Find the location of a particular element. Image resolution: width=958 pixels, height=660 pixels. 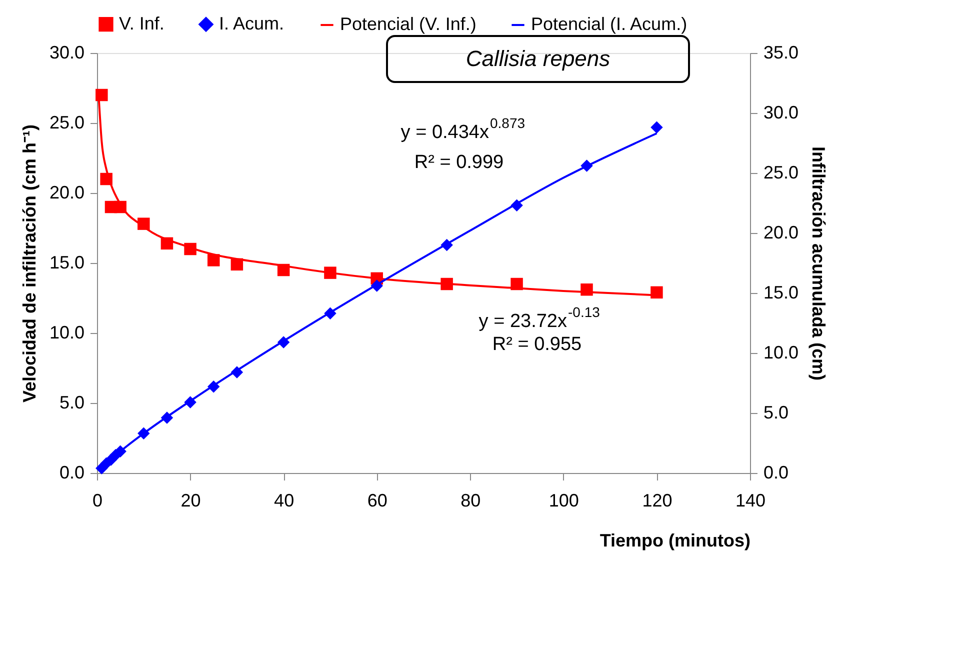

annotation: R² = 0.955 is located at coordinates (537, 344).